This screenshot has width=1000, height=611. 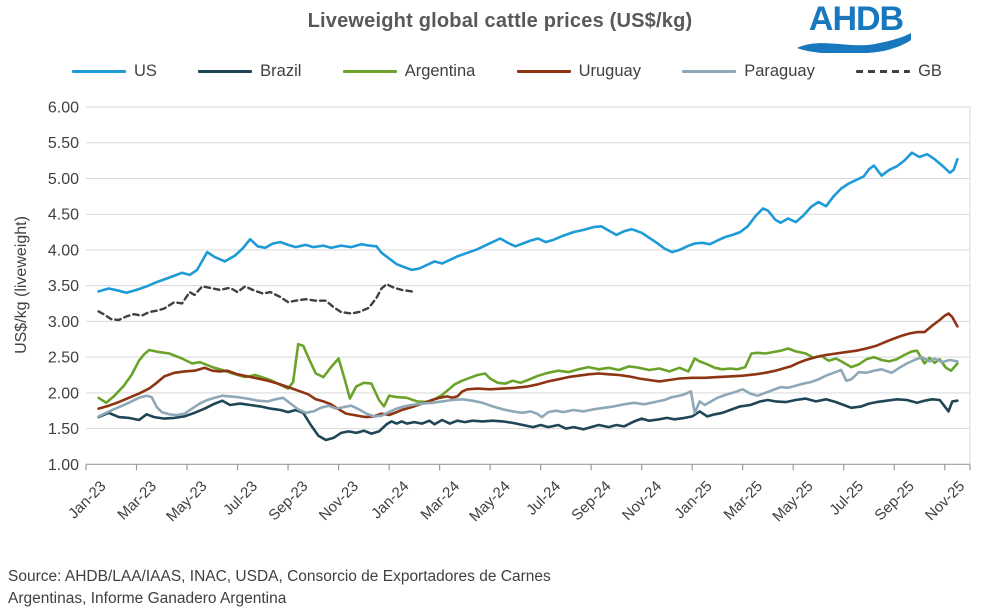 I want to click on x-tick-label: May-24, so click(x=489, y=501).